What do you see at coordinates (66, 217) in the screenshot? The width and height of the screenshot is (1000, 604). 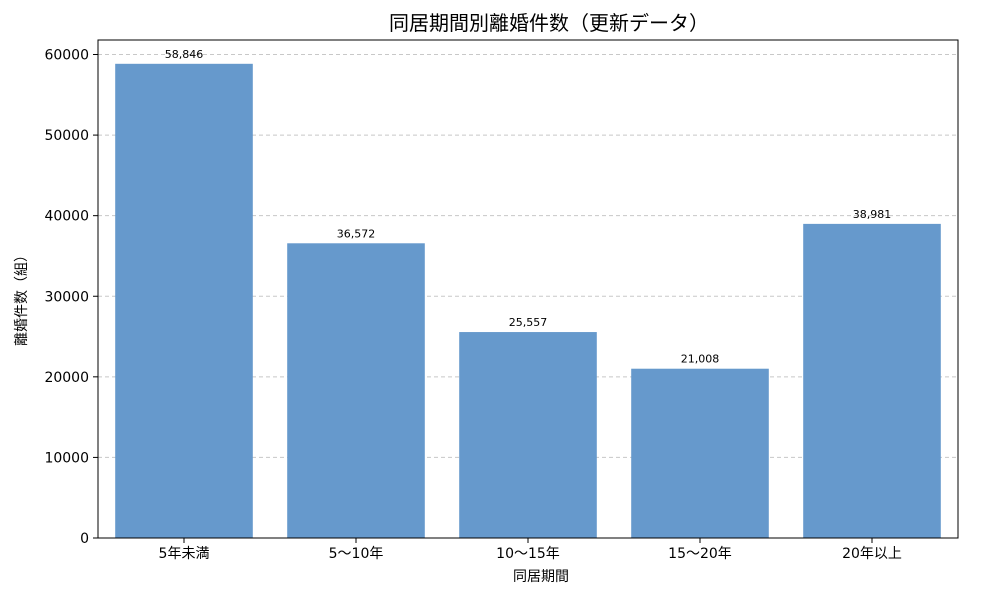 I see `y-tick-label: 40000` at bounding box center [66, 217].